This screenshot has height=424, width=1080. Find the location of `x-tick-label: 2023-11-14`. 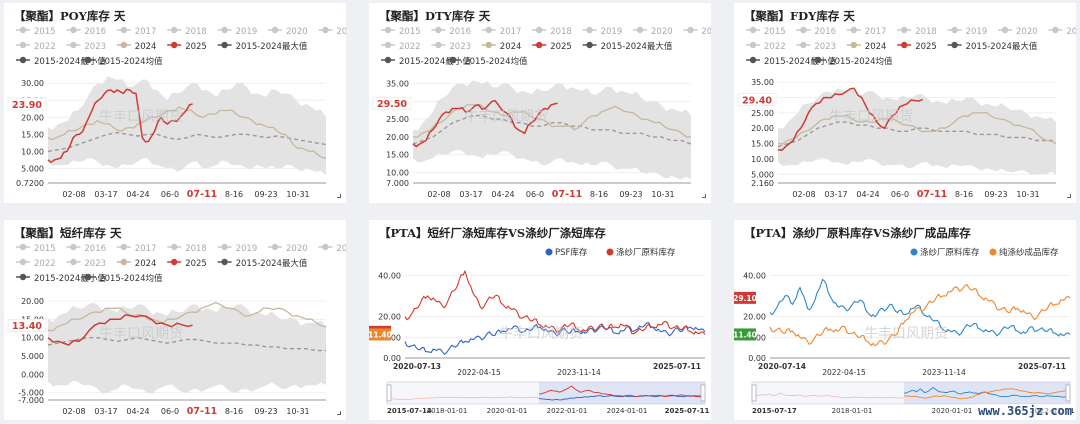

x-tick-label: 2023-11-14 is located at coordinates (579, 372).